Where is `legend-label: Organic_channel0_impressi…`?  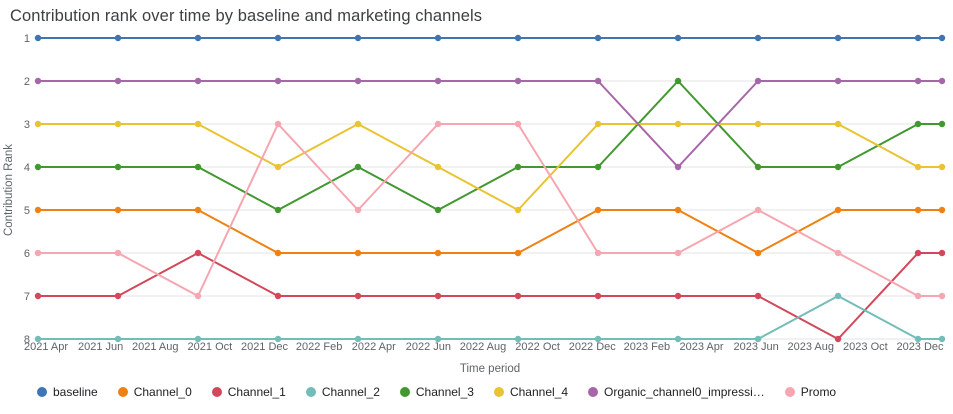
legend-label: Organic_channel0_impressi… is located at coordinates (684, 392).